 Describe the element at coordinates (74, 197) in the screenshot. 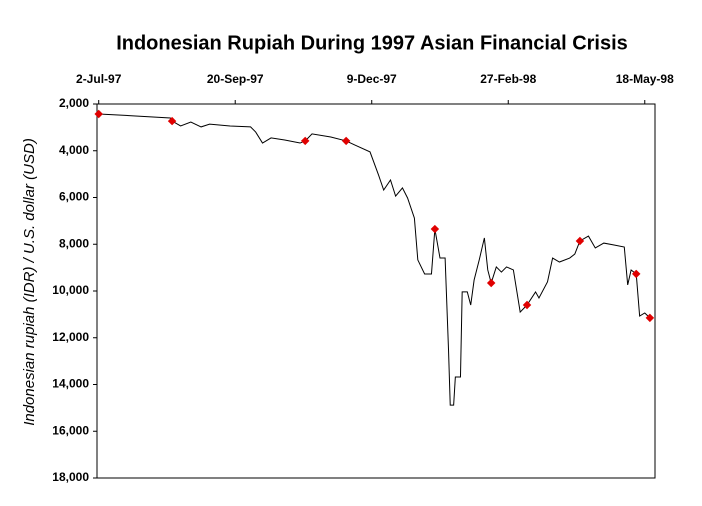

I see `y-tick-label: 6,000` at that location.